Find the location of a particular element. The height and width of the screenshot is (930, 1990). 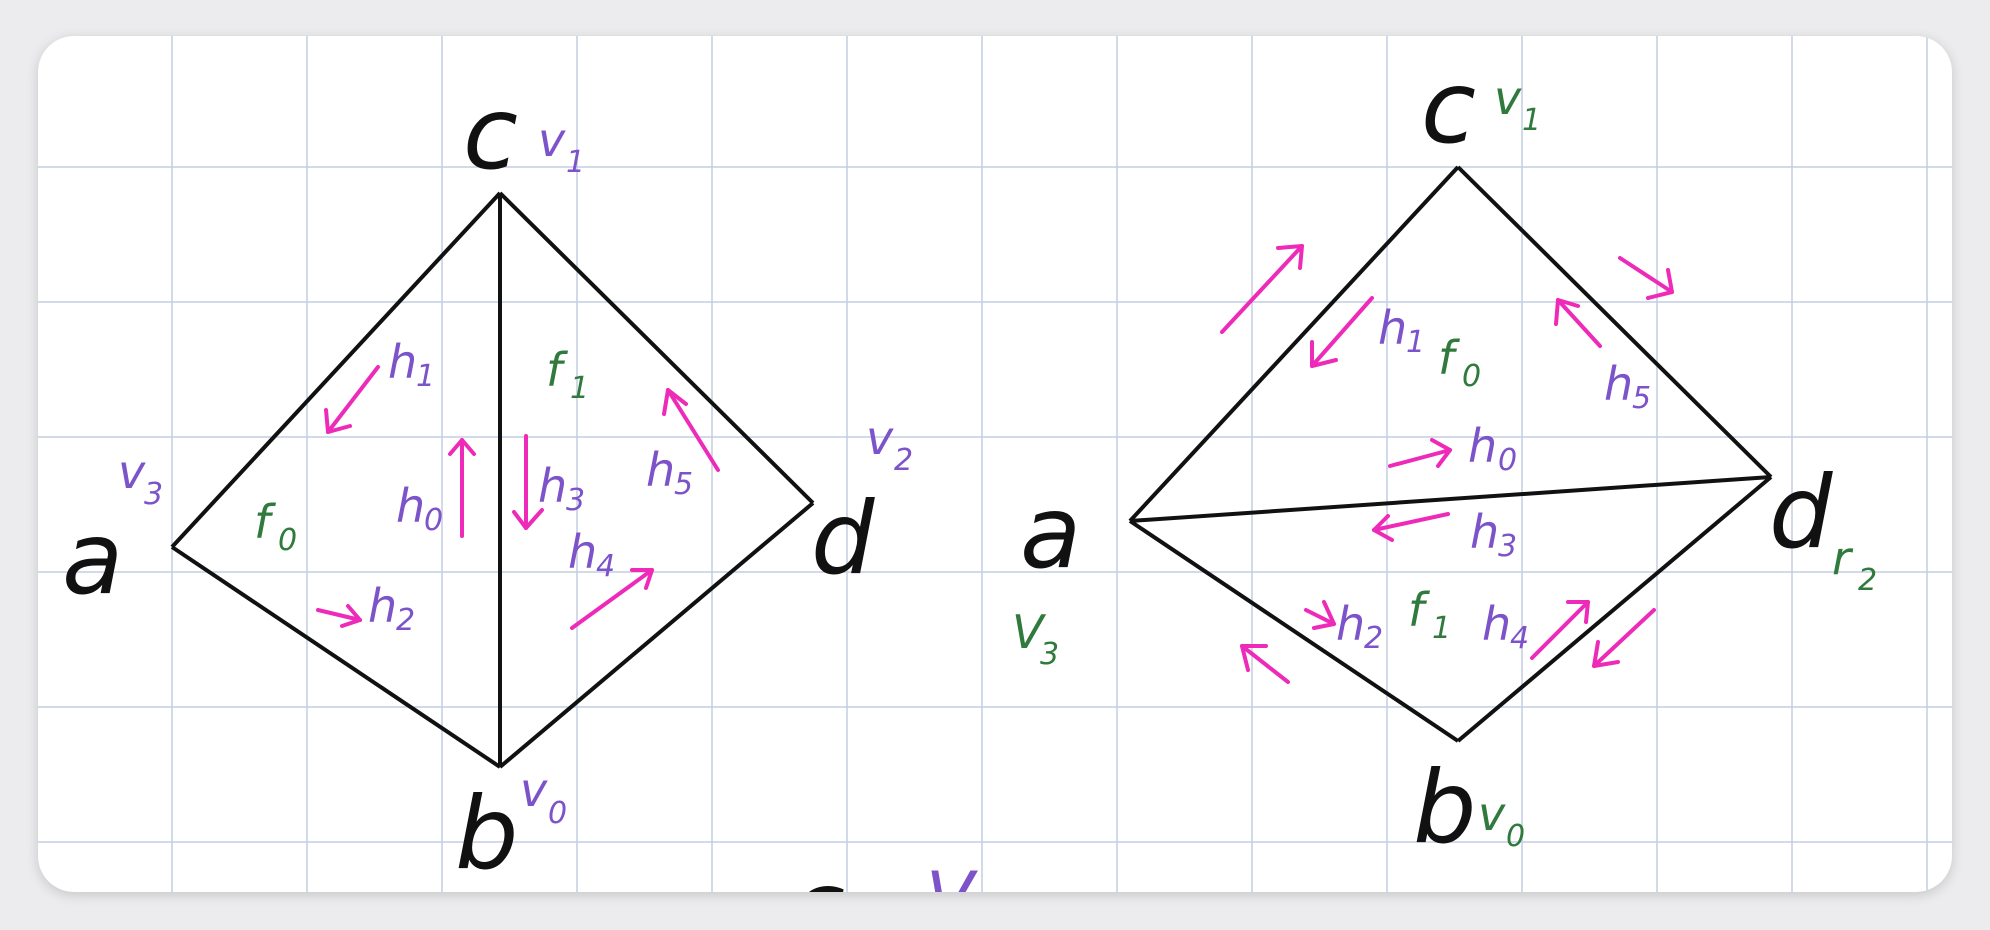

right-vertex-a: a is located at coordinates (1050, 532).